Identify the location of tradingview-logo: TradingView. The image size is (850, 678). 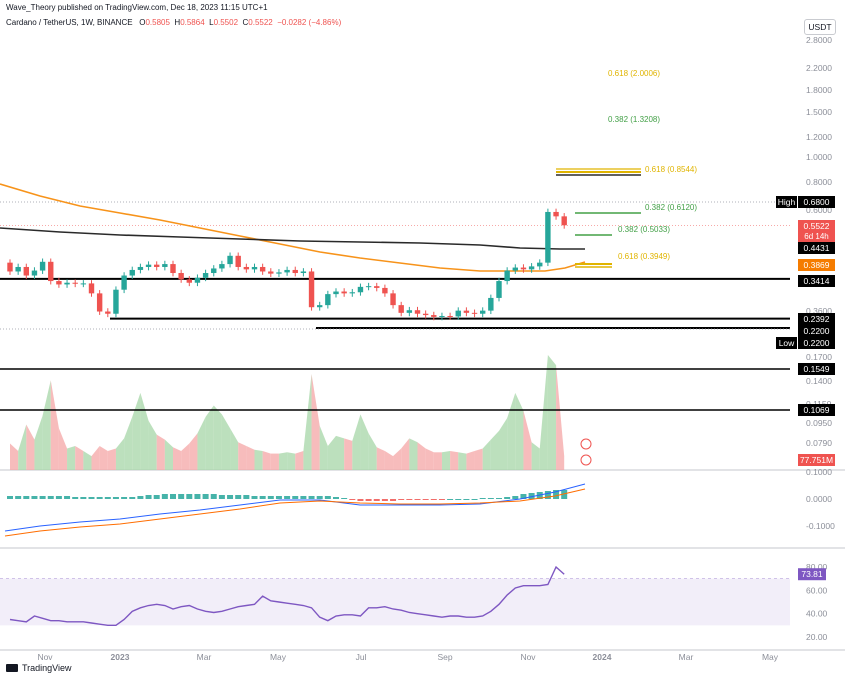
(39, 668).